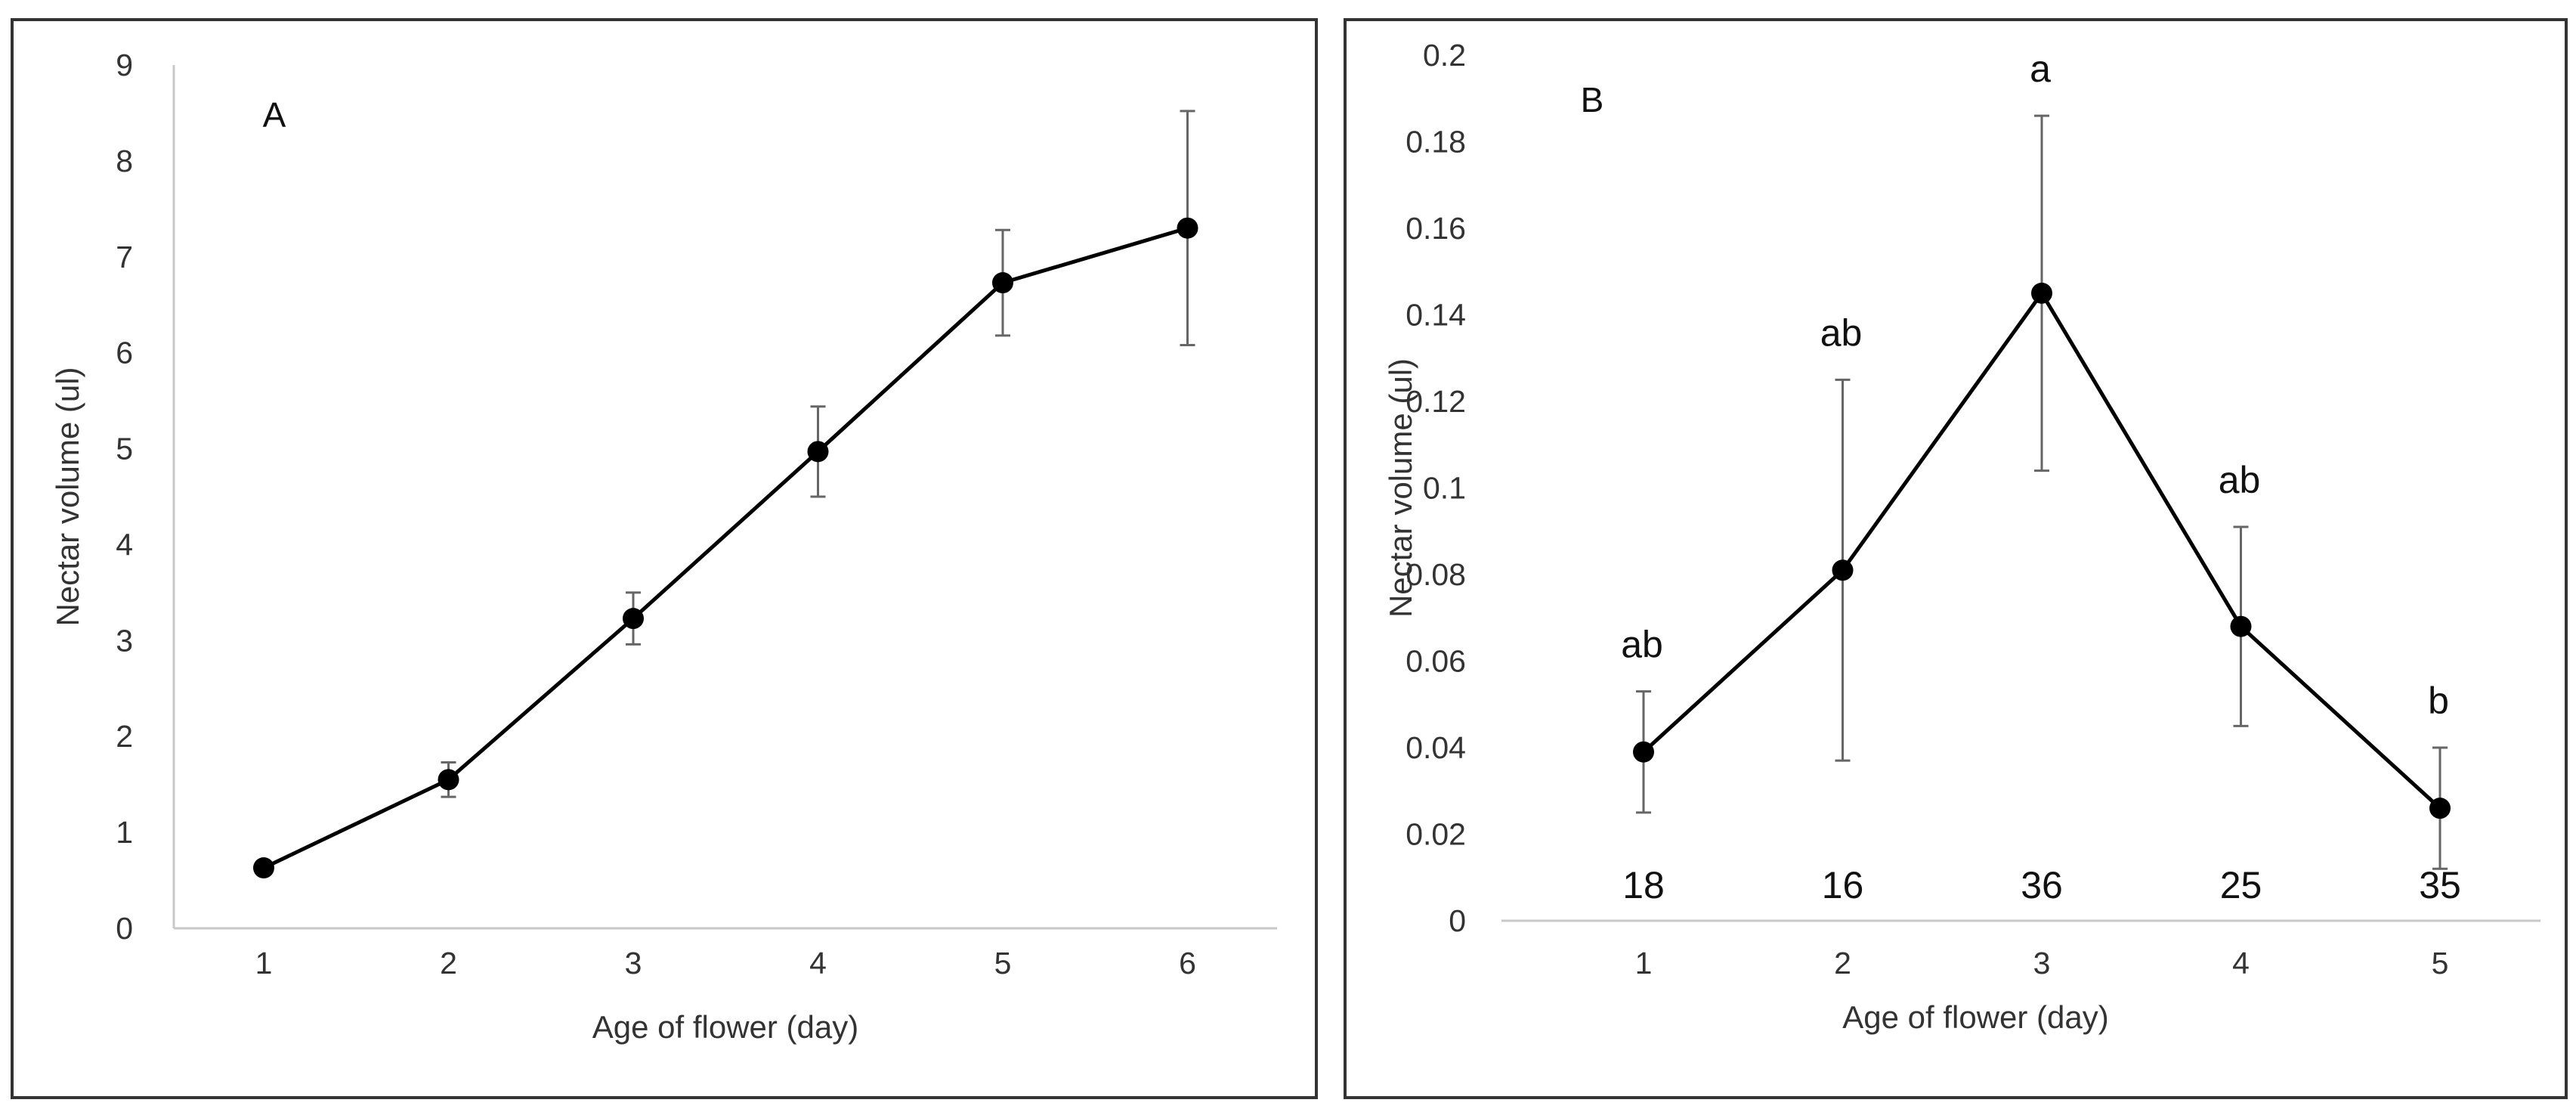 This screenshot has width=2576, height=1112. What do you see at coordinates (1436, 662) in the screenshot?
I see `y-tick-label: 0.06` at bounding box center [1436, 662].